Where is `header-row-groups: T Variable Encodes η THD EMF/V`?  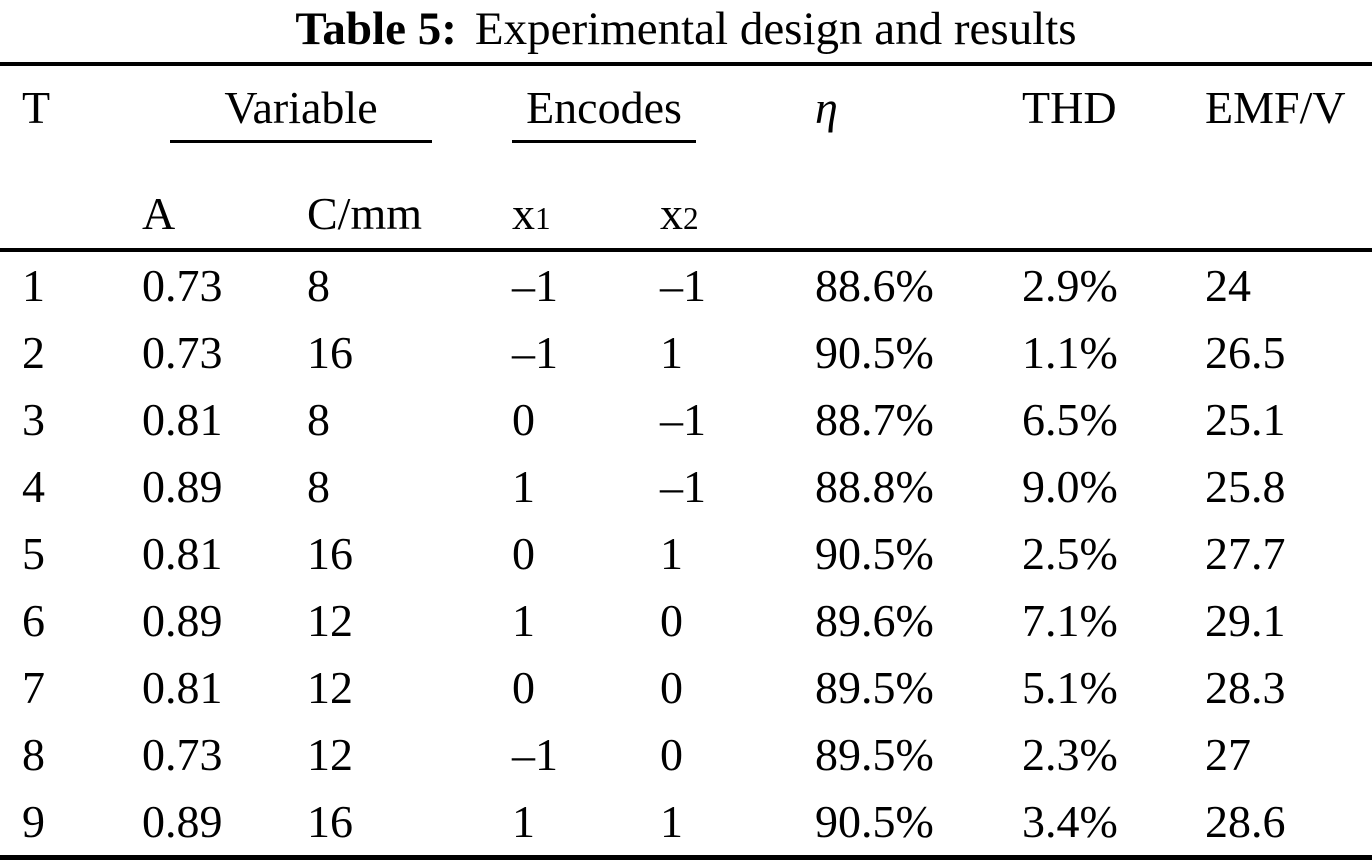
header-row-groups: T Variable Encodes η THD EMF/V is located at coordinates (686, 115).